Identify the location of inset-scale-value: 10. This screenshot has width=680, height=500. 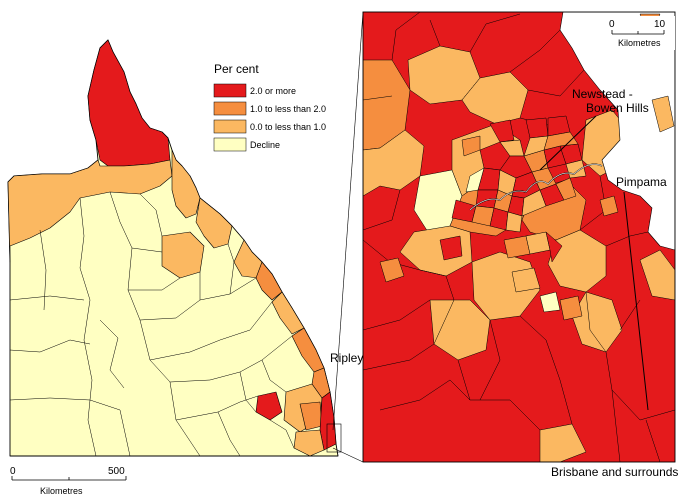
(660, 24).